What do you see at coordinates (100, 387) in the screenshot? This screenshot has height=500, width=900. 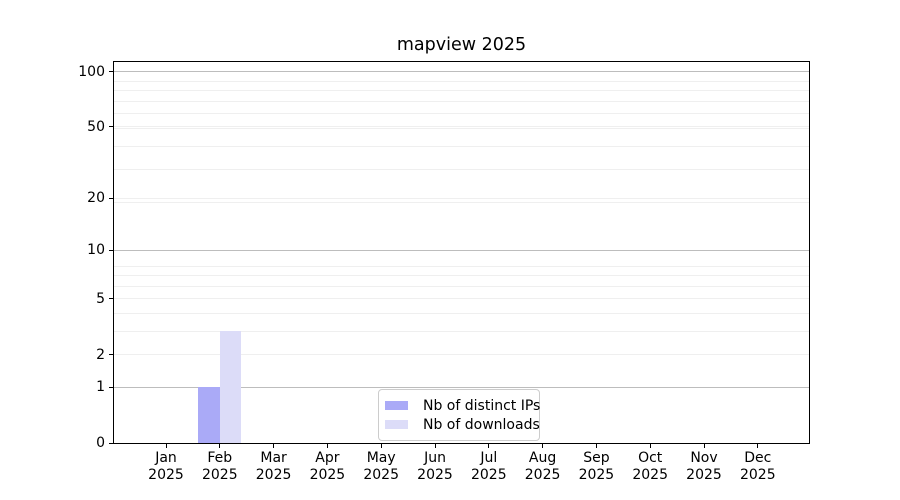 I see `y-tick-label: 1` at bounding box center [100, 387].